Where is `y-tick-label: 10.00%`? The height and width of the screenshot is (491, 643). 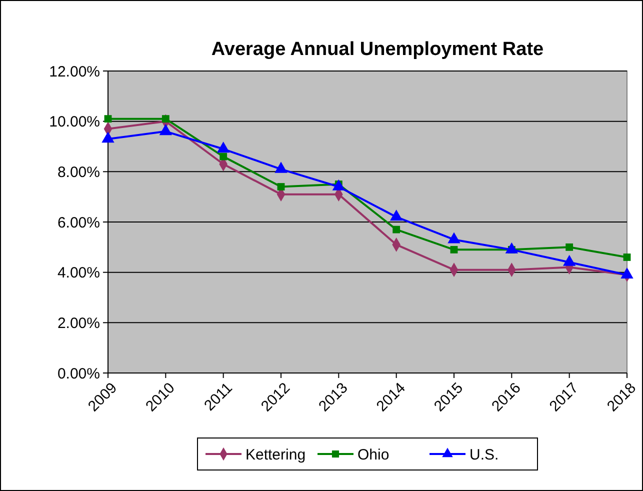 y-tick-label: 10.00% is located at coordinates (74, 122).